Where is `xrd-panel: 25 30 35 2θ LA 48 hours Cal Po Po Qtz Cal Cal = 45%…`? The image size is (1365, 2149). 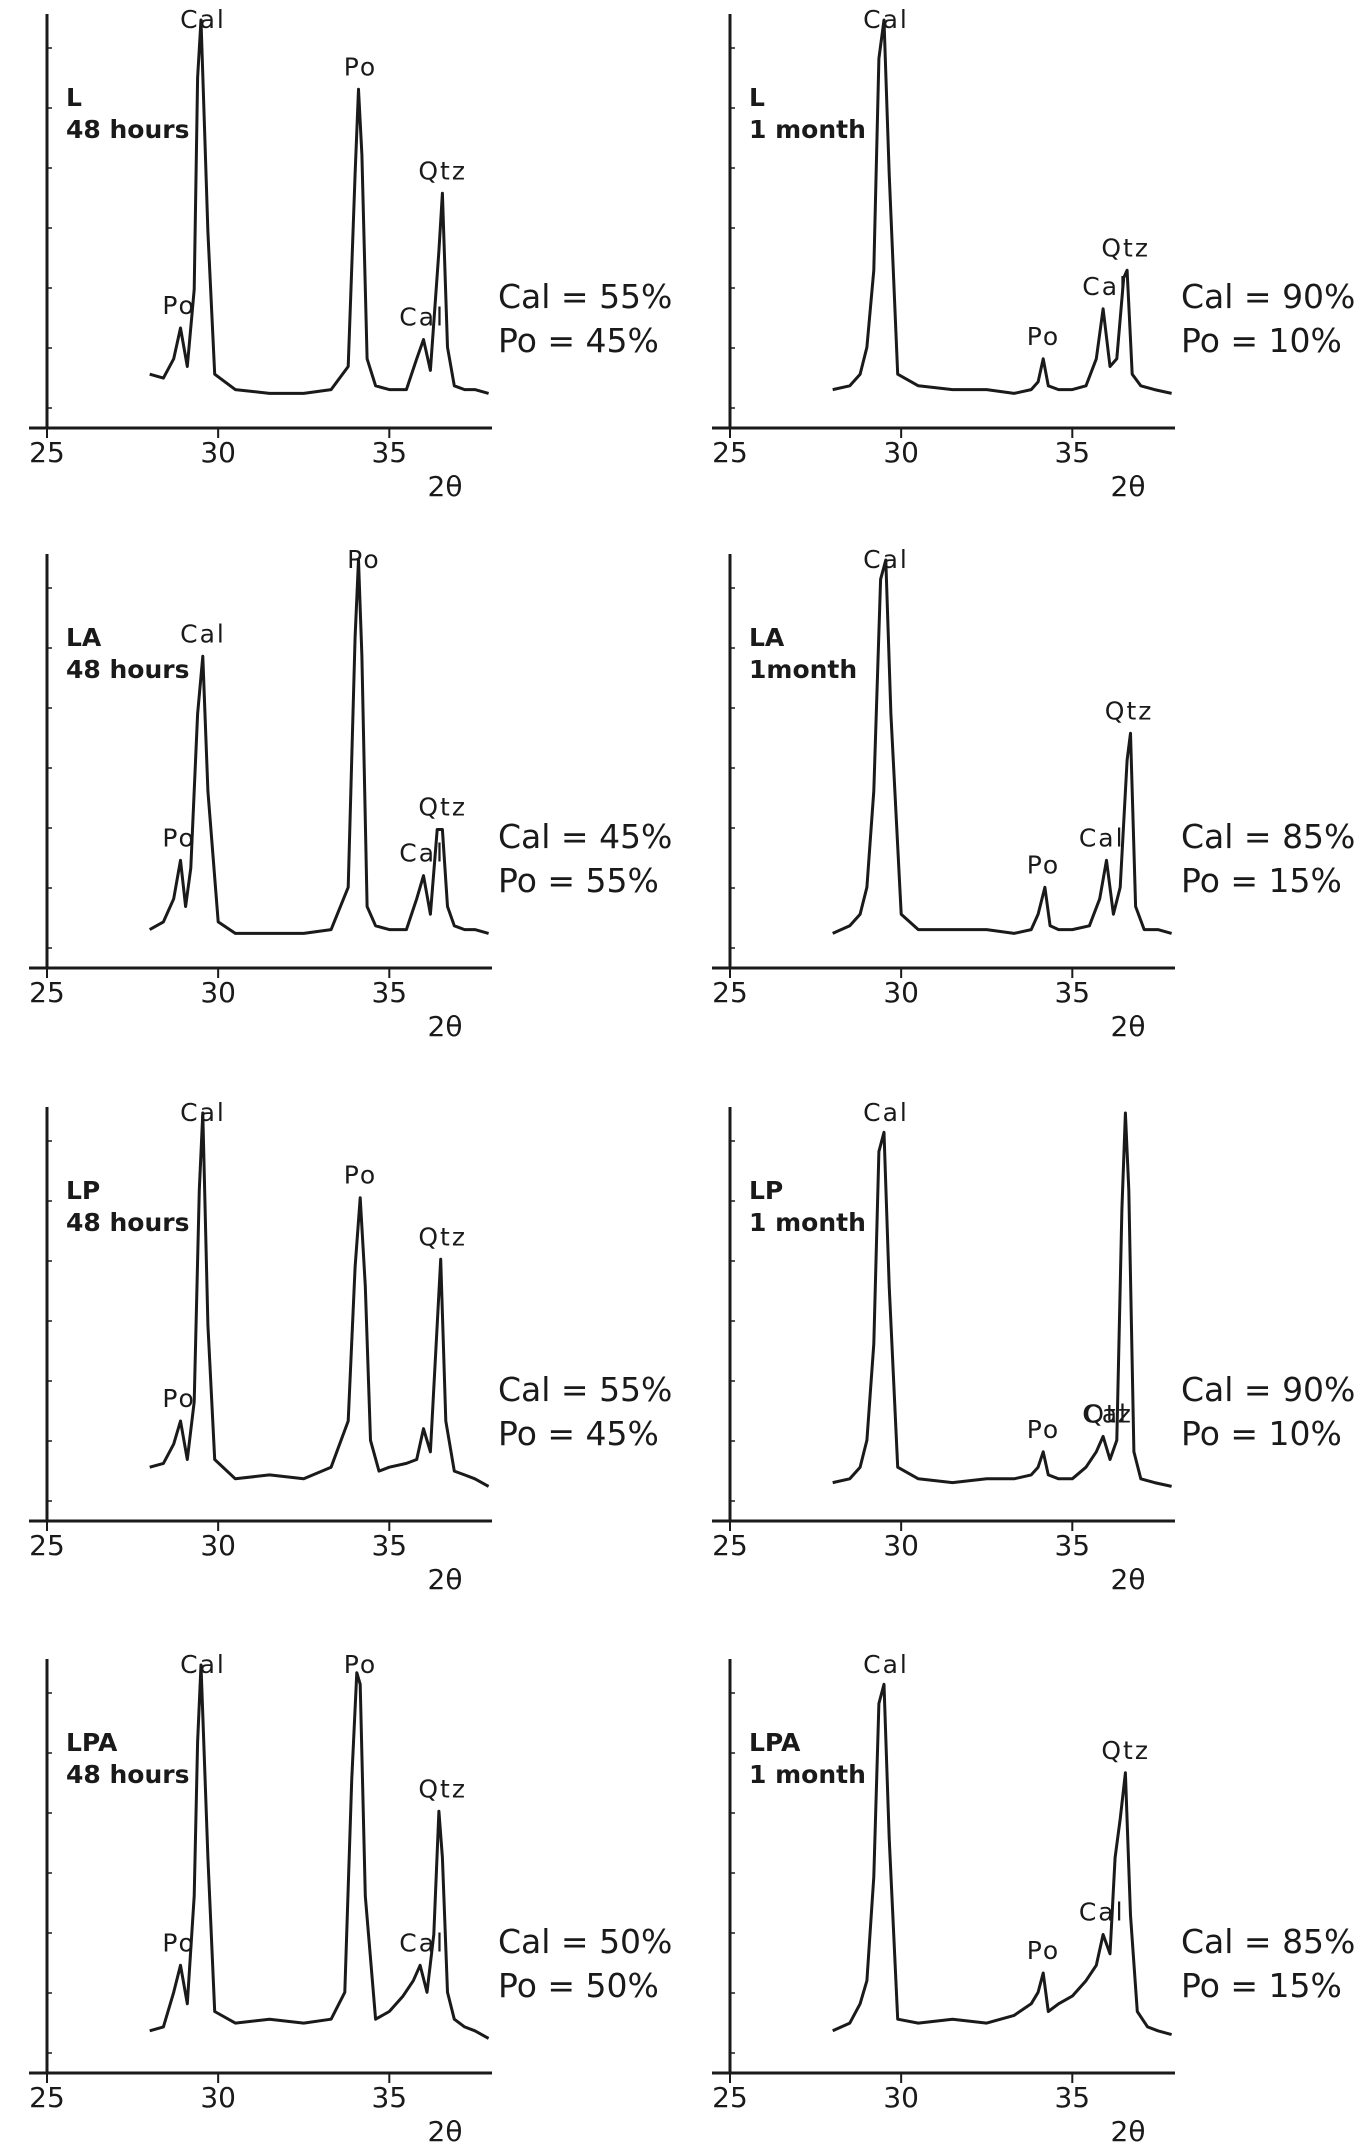 xrd-panel: 25 30 35 2θ LA 48 hours Cal Po Po Qtz Cal Cal = 45%… is located at coordinates (350, 792).